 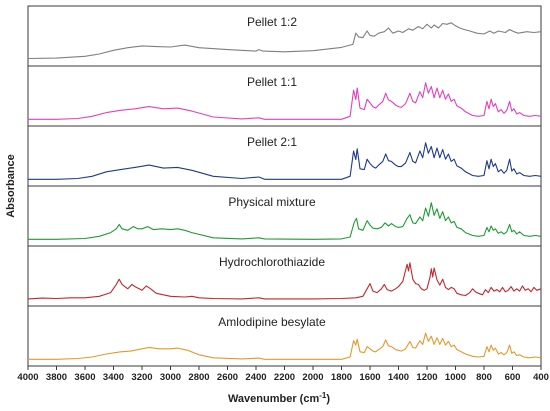 I want to click on x-tick-label: 3400, so click(x=113, y=377).